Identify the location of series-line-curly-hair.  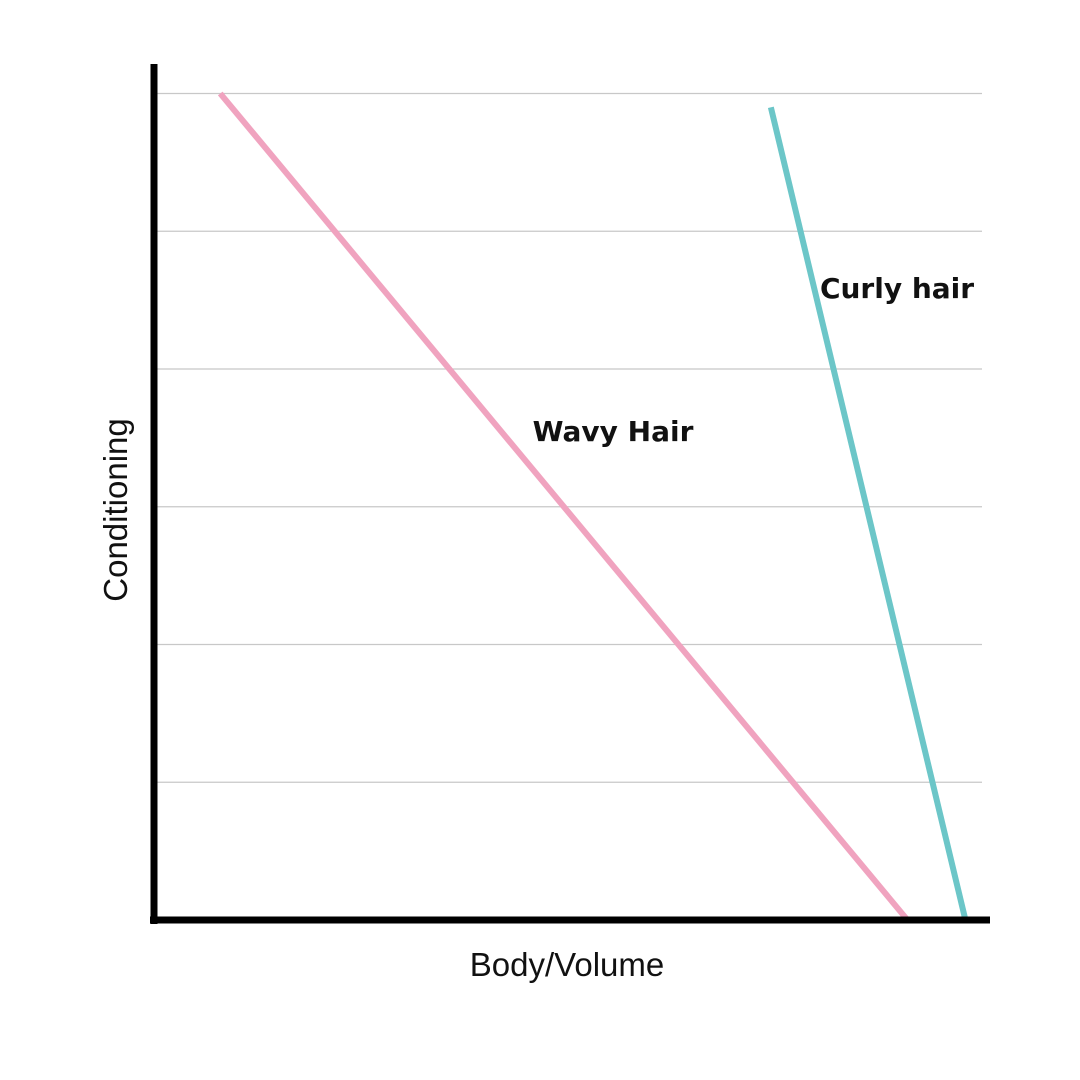
(868, 513).